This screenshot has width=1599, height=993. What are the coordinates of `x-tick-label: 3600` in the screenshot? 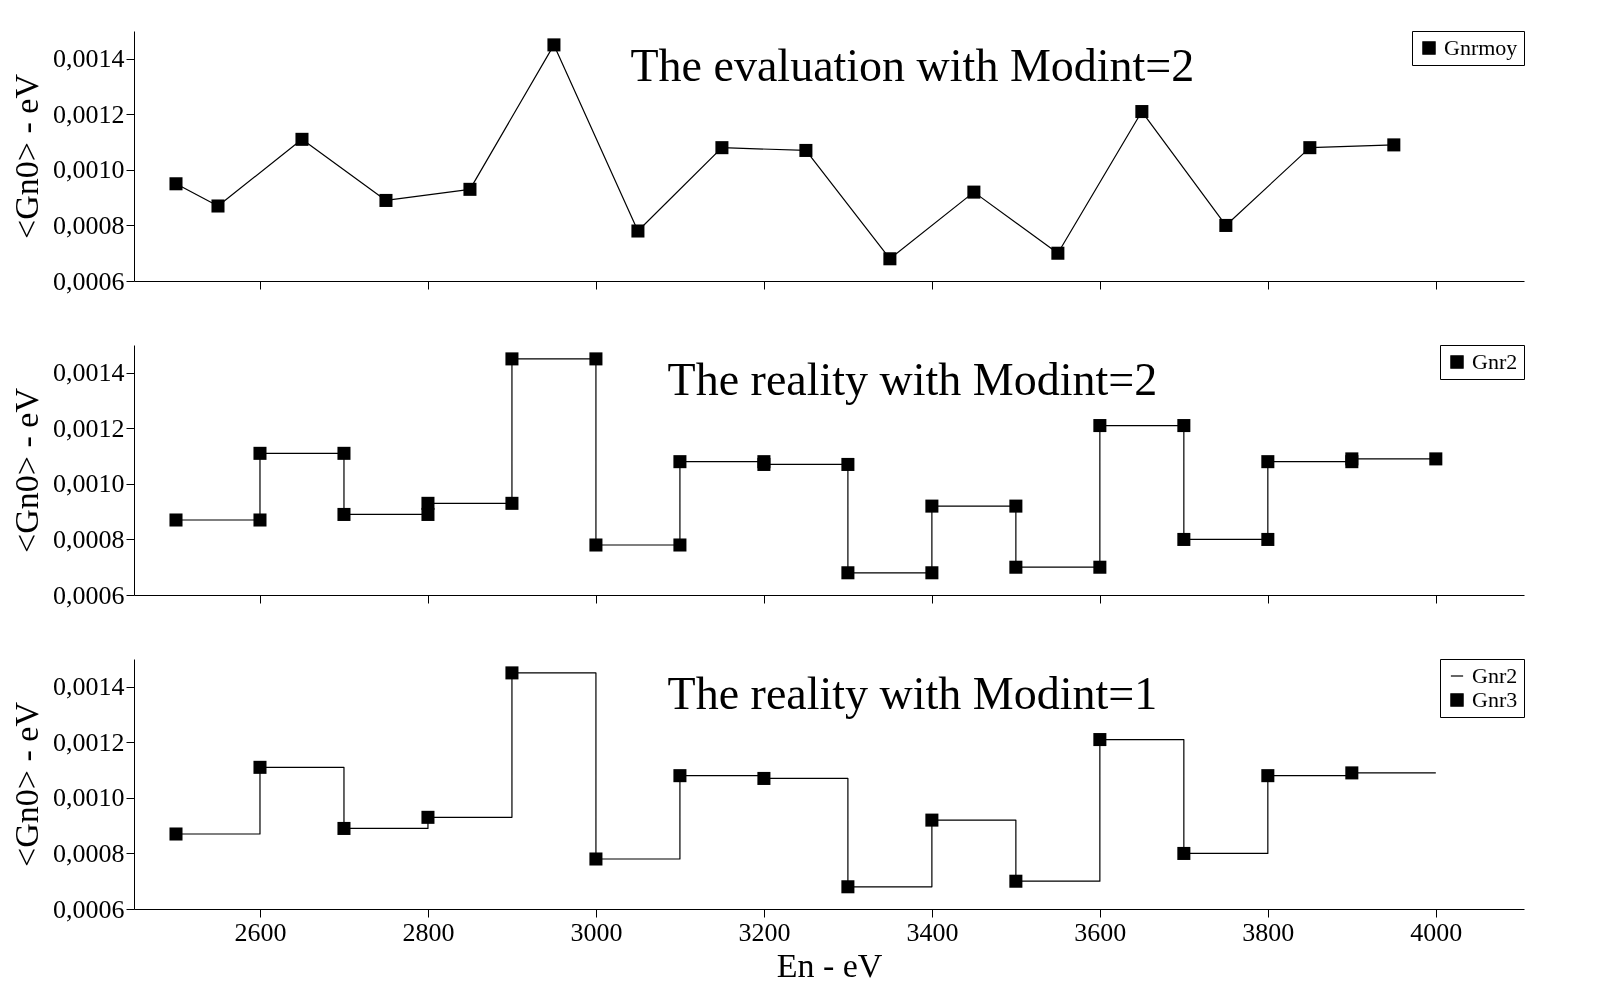 It's located at (1100, 932).